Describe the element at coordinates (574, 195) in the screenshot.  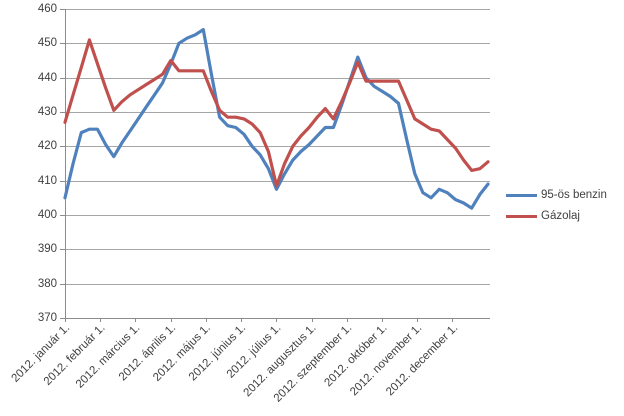
I see `legend-label-benzin: 95-ös benzin` at that location.